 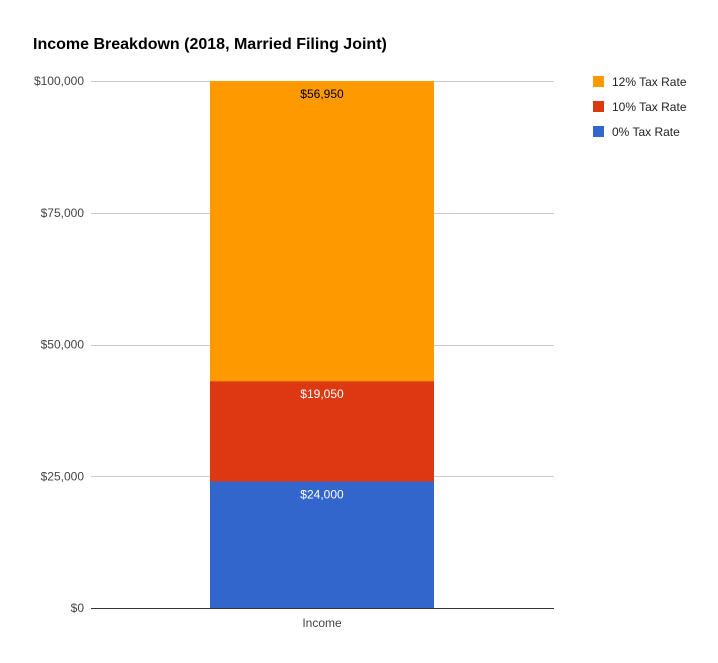 I want to click on bar-segment-10-tax-rate, so click(x=322, y=431).